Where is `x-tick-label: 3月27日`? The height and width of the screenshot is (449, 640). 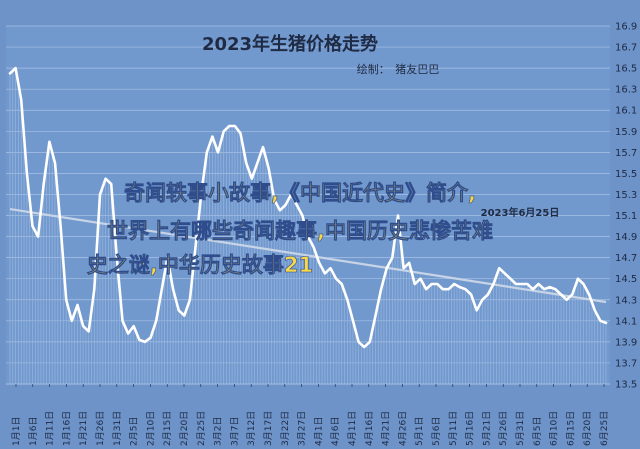
x-tick-label: 3月27日 is located at coordinates (302, 428).